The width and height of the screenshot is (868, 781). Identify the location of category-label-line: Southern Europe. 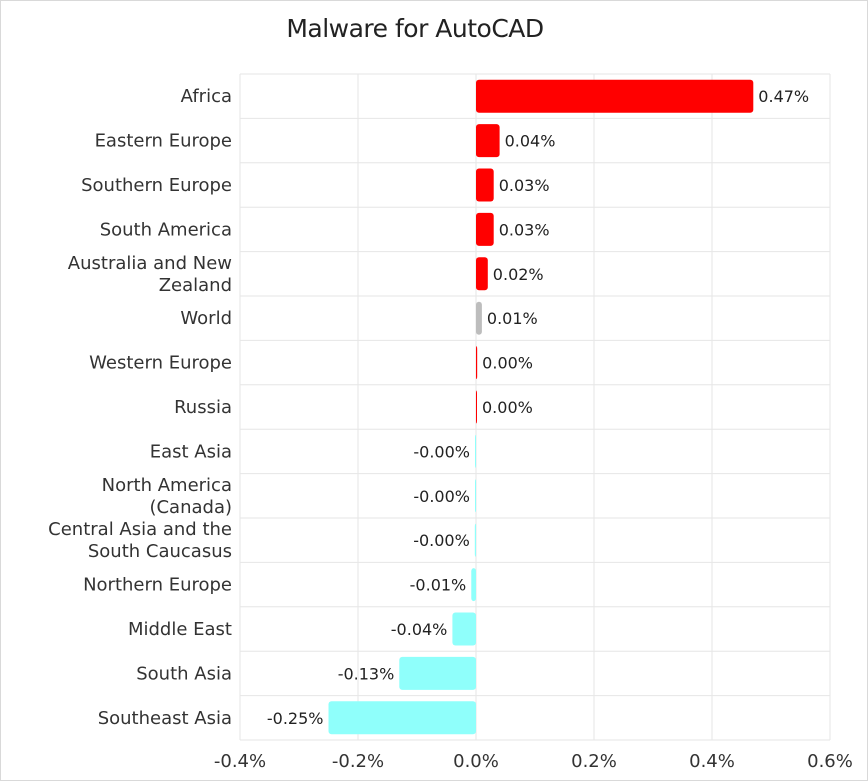
(156, 185).